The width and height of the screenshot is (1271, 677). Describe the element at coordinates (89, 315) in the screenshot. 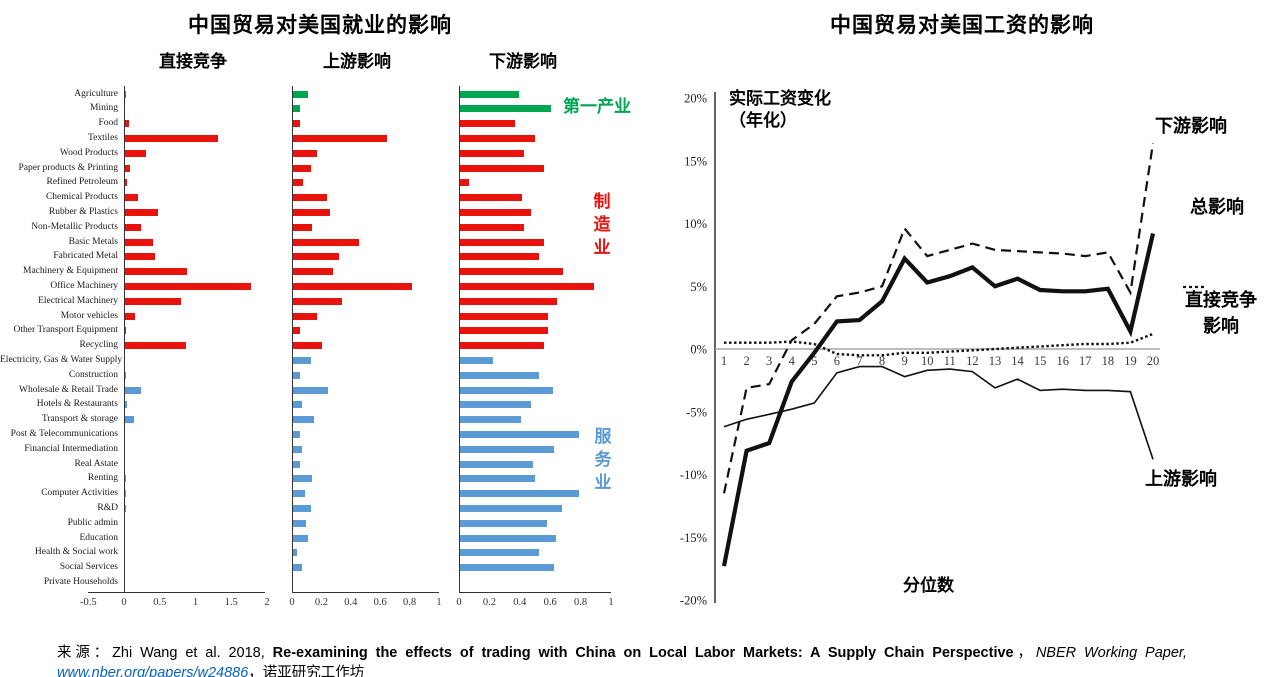

I see `industry-label: Motor vehicles` at that location.